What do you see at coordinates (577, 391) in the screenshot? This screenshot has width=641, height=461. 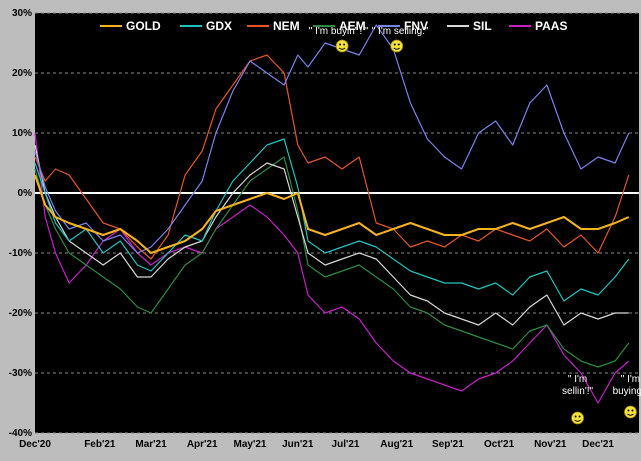 I see `annotation-label: sellin'!"` at bounding box center [577, 391].